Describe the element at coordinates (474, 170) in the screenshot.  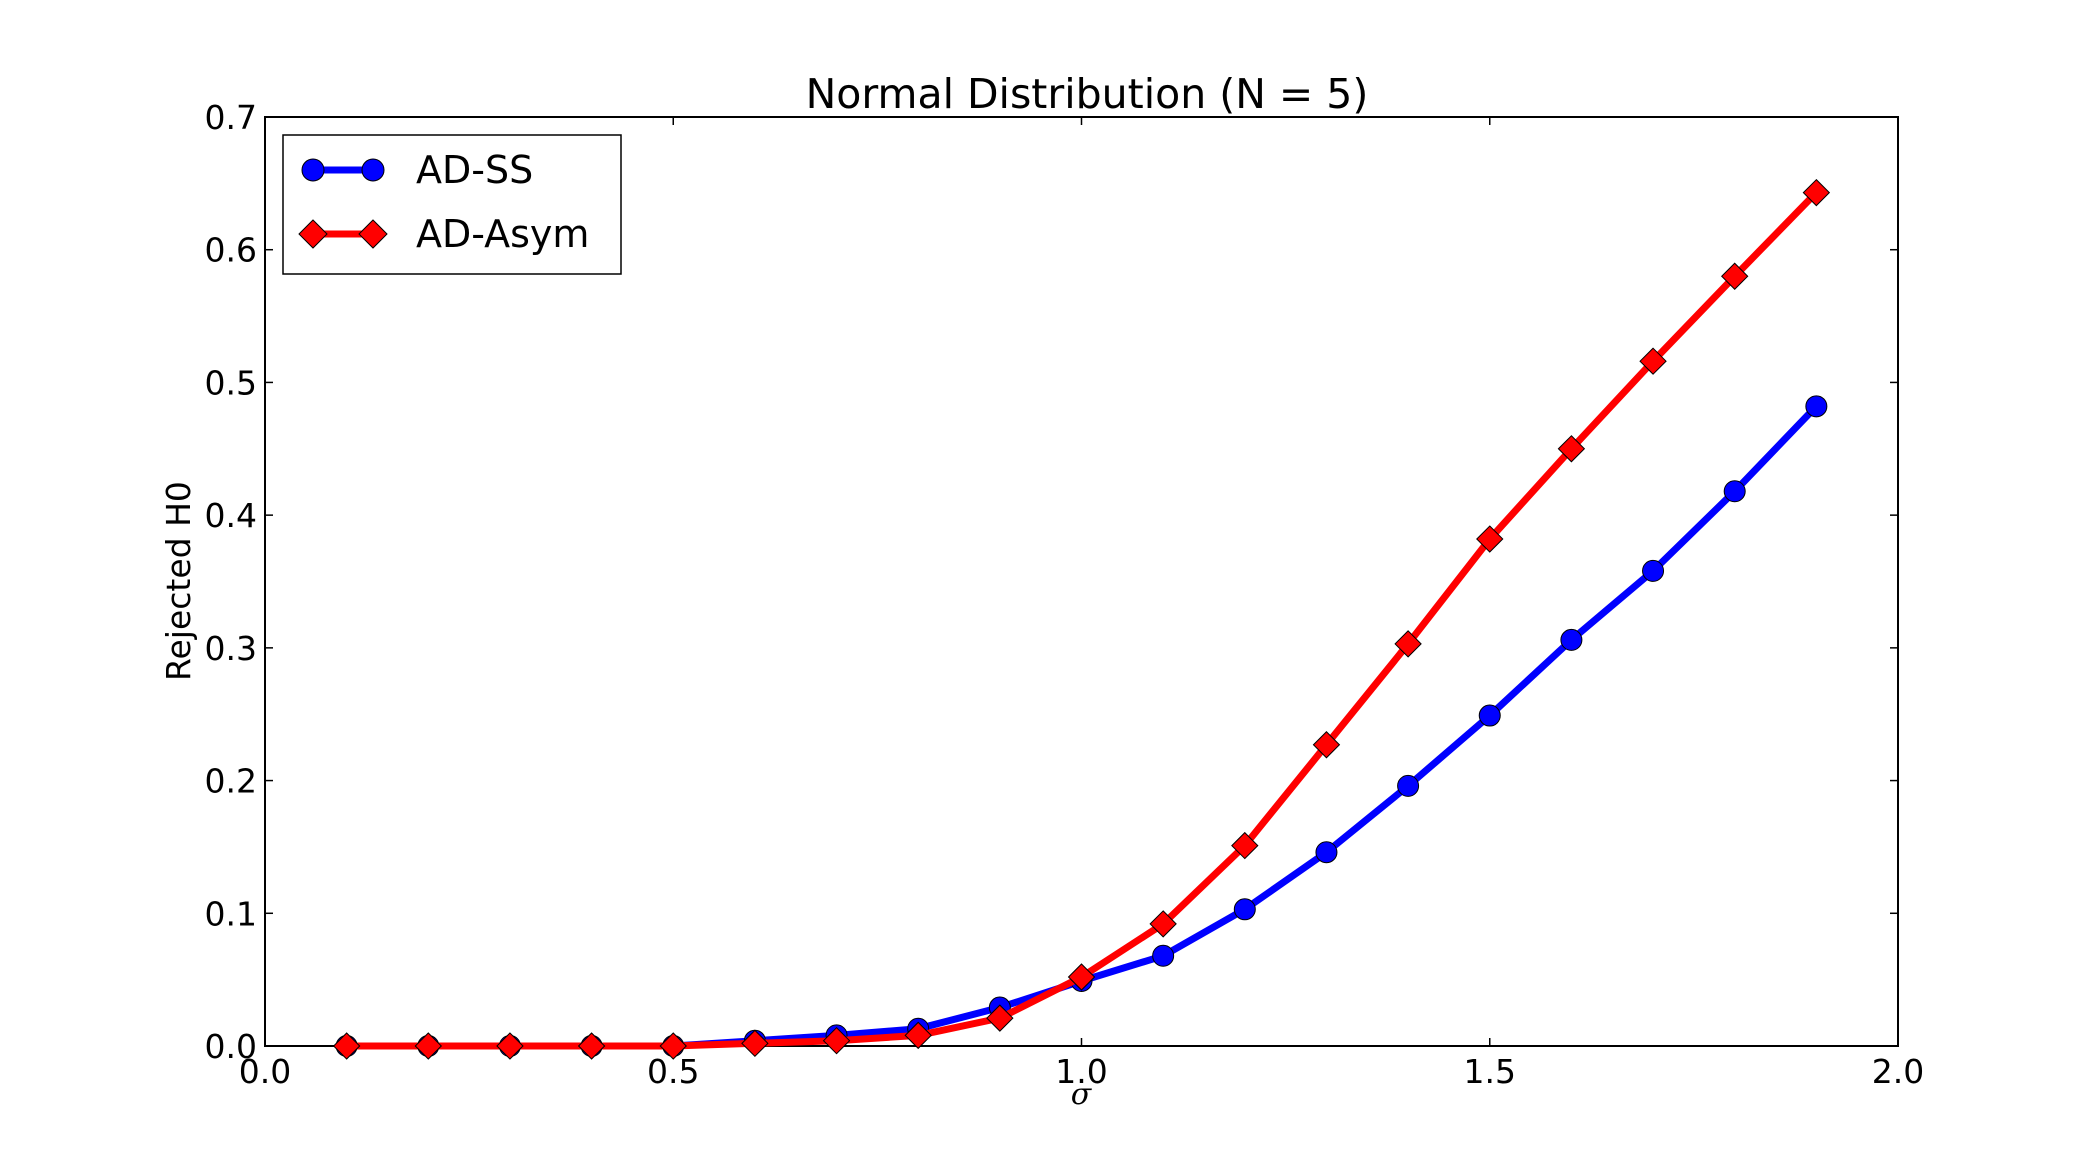
I see `legend-label-ad-ss: AD-SS` at that location.